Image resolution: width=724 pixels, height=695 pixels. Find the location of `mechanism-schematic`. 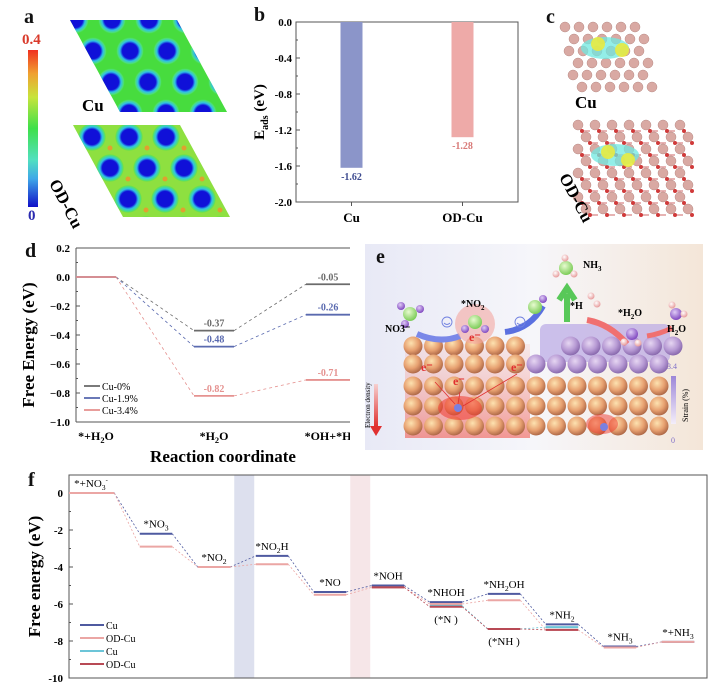

mechanism-schematic is located at coordinates (534, 347).